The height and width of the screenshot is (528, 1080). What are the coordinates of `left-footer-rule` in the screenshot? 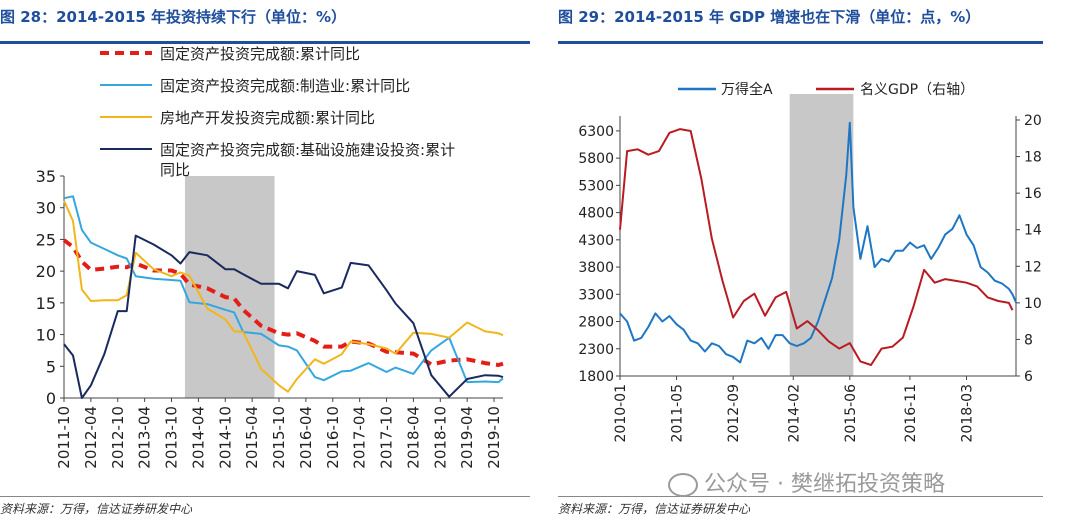 It's located at (265, 496).